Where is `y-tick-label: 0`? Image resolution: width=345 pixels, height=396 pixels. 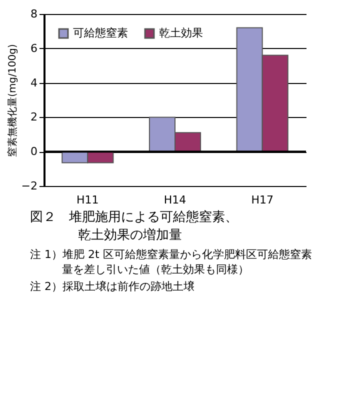 y-tick-label: 0 is located at coordinates (34, 151).